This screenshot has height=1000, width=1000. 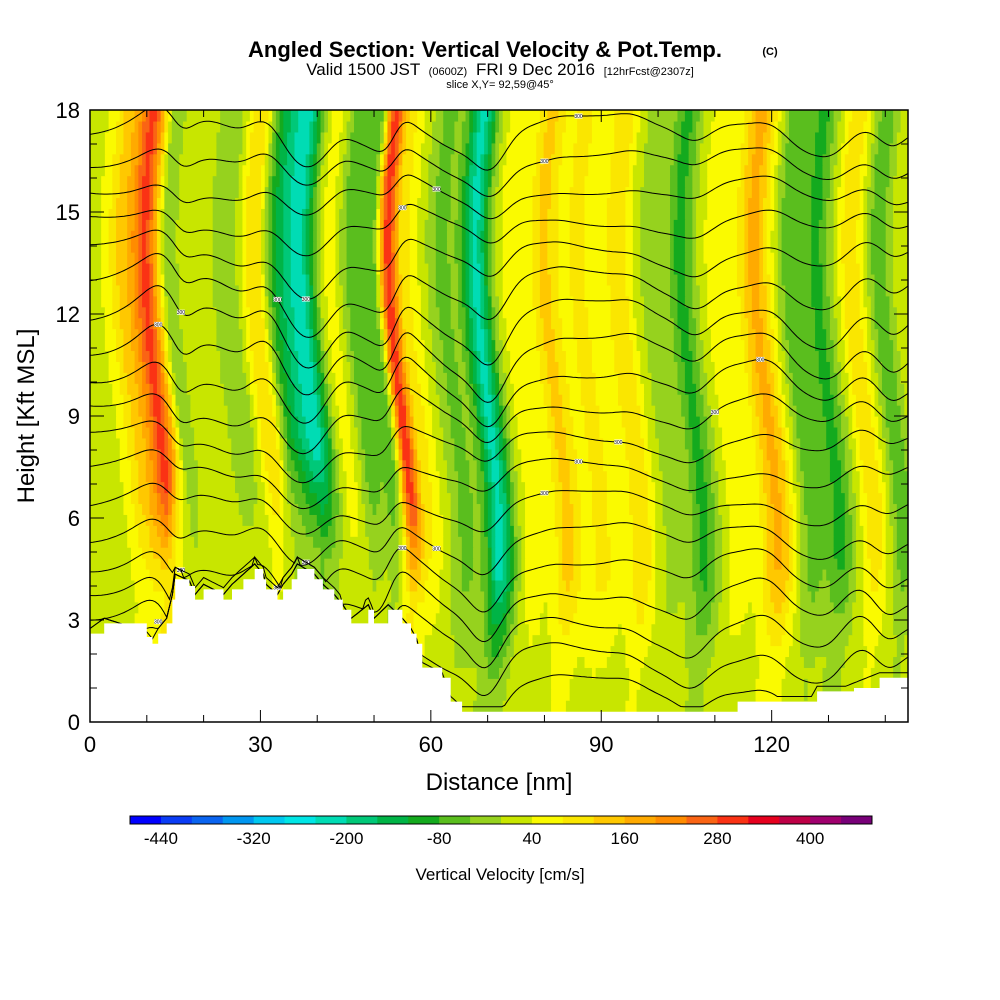 I want to click on isentrope-line, so click(x=499, y=452).